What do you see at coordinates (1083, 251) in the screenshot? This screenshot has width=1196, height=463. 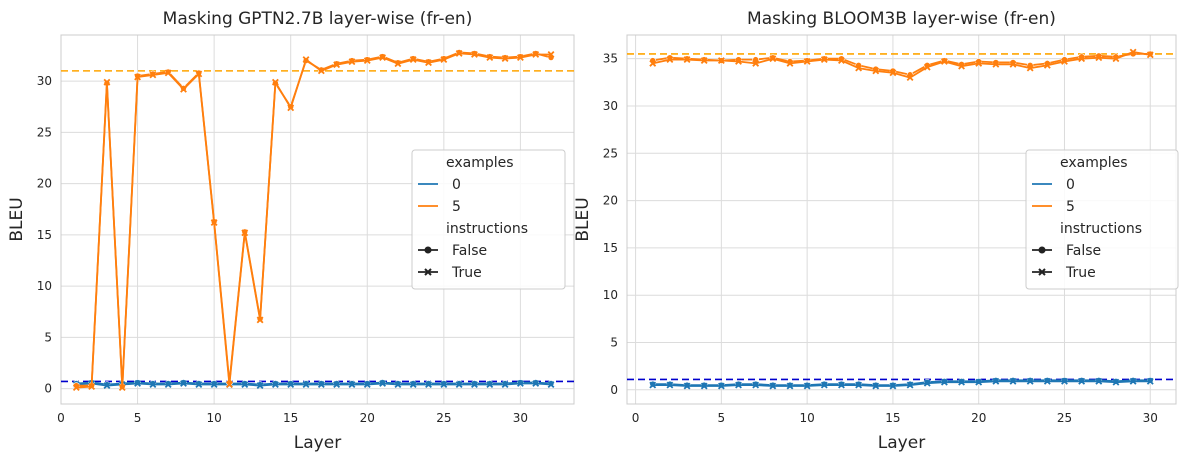 I see `legend-entry: False` at bounding box center [1083, 251].